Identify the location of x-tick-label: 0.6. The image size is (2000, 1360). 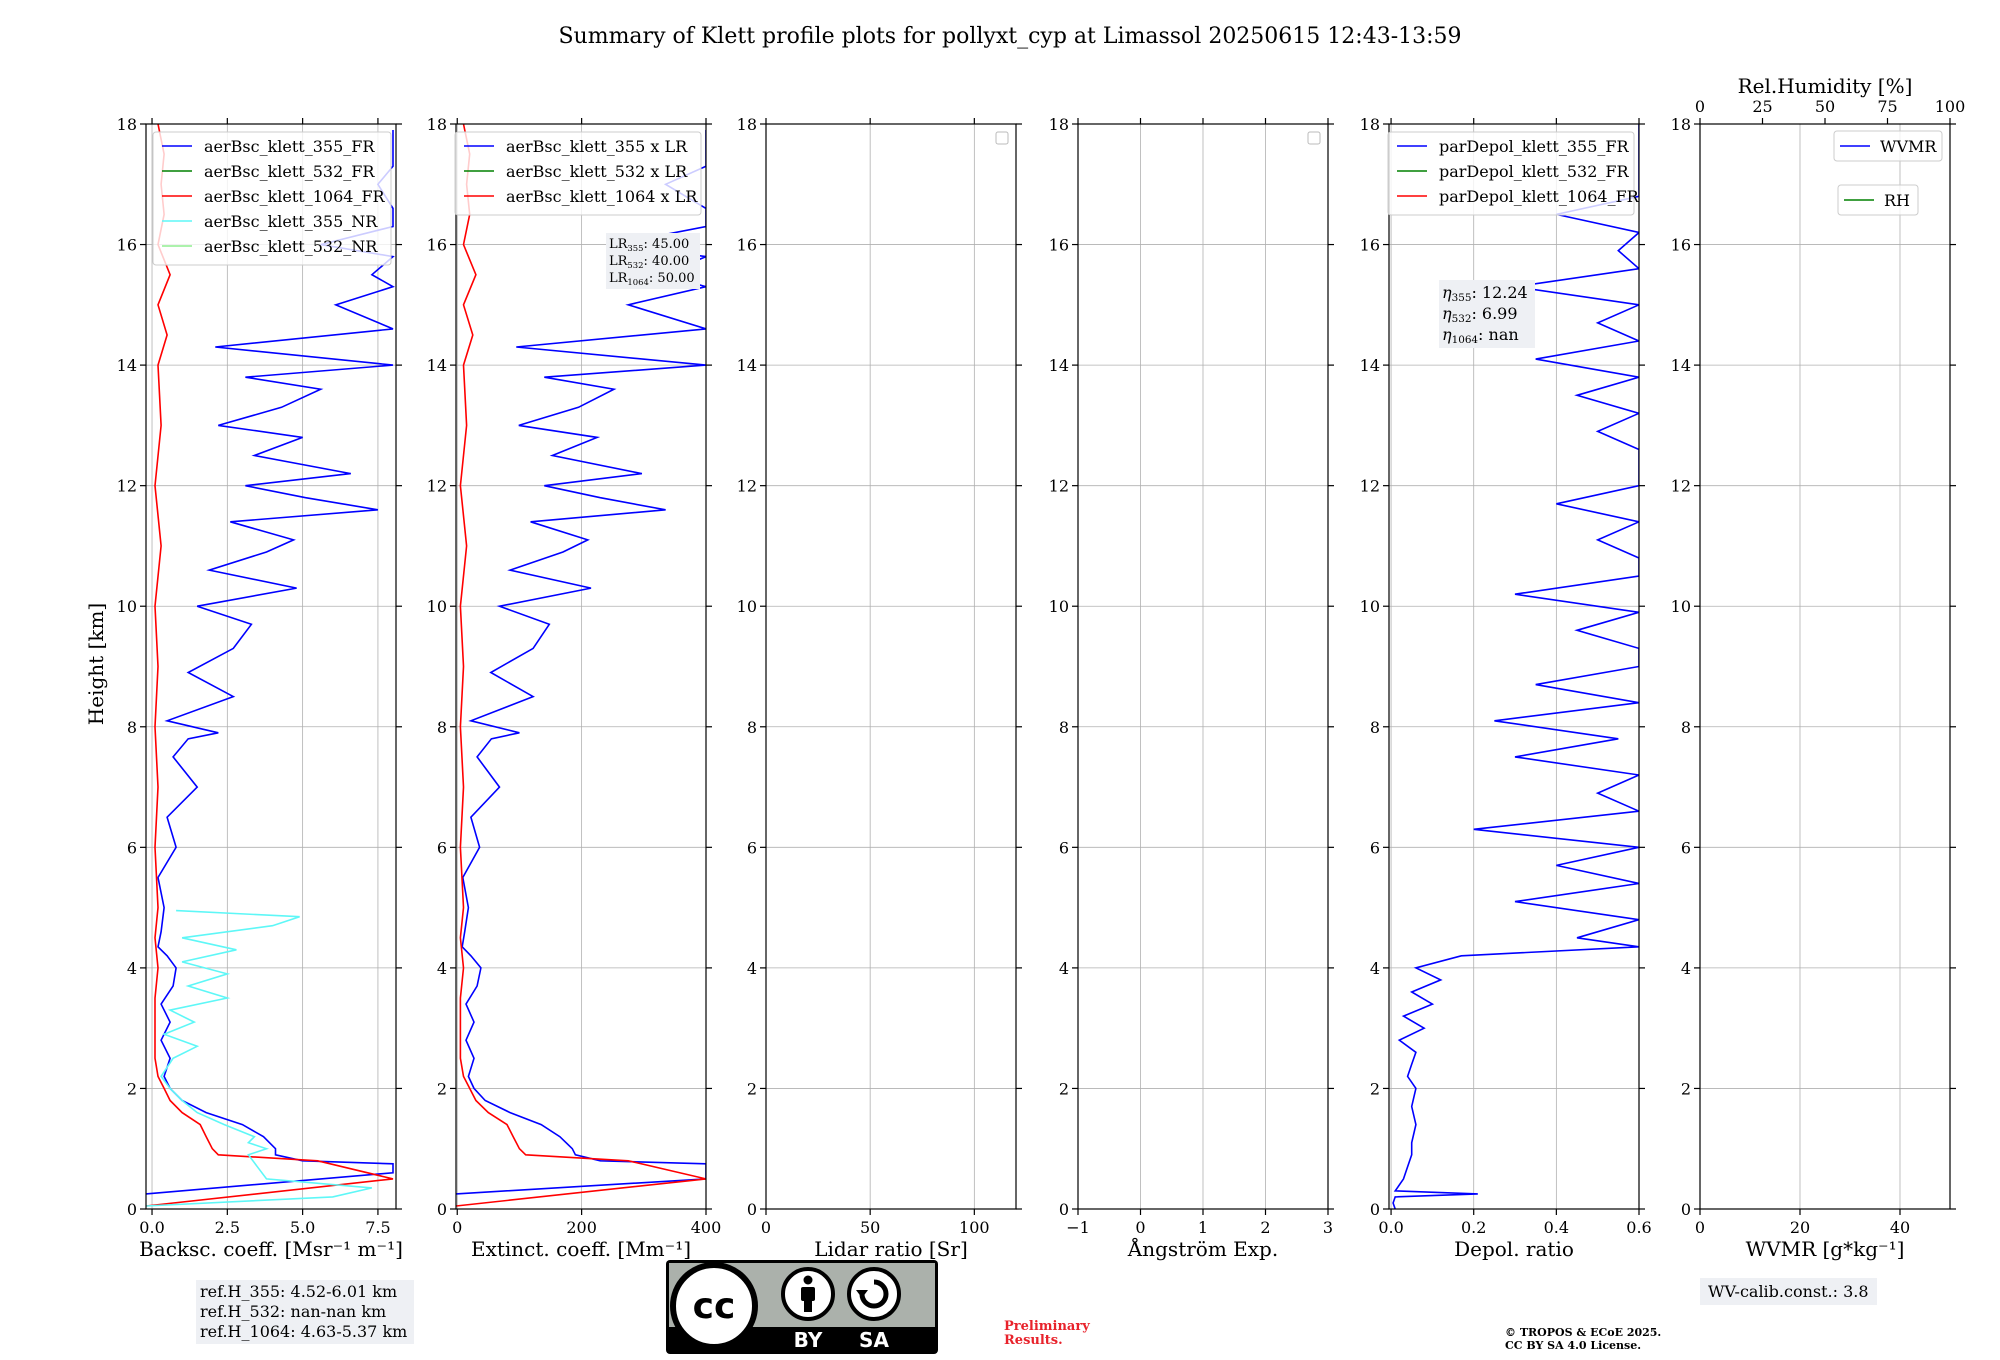
(1638, 1227).